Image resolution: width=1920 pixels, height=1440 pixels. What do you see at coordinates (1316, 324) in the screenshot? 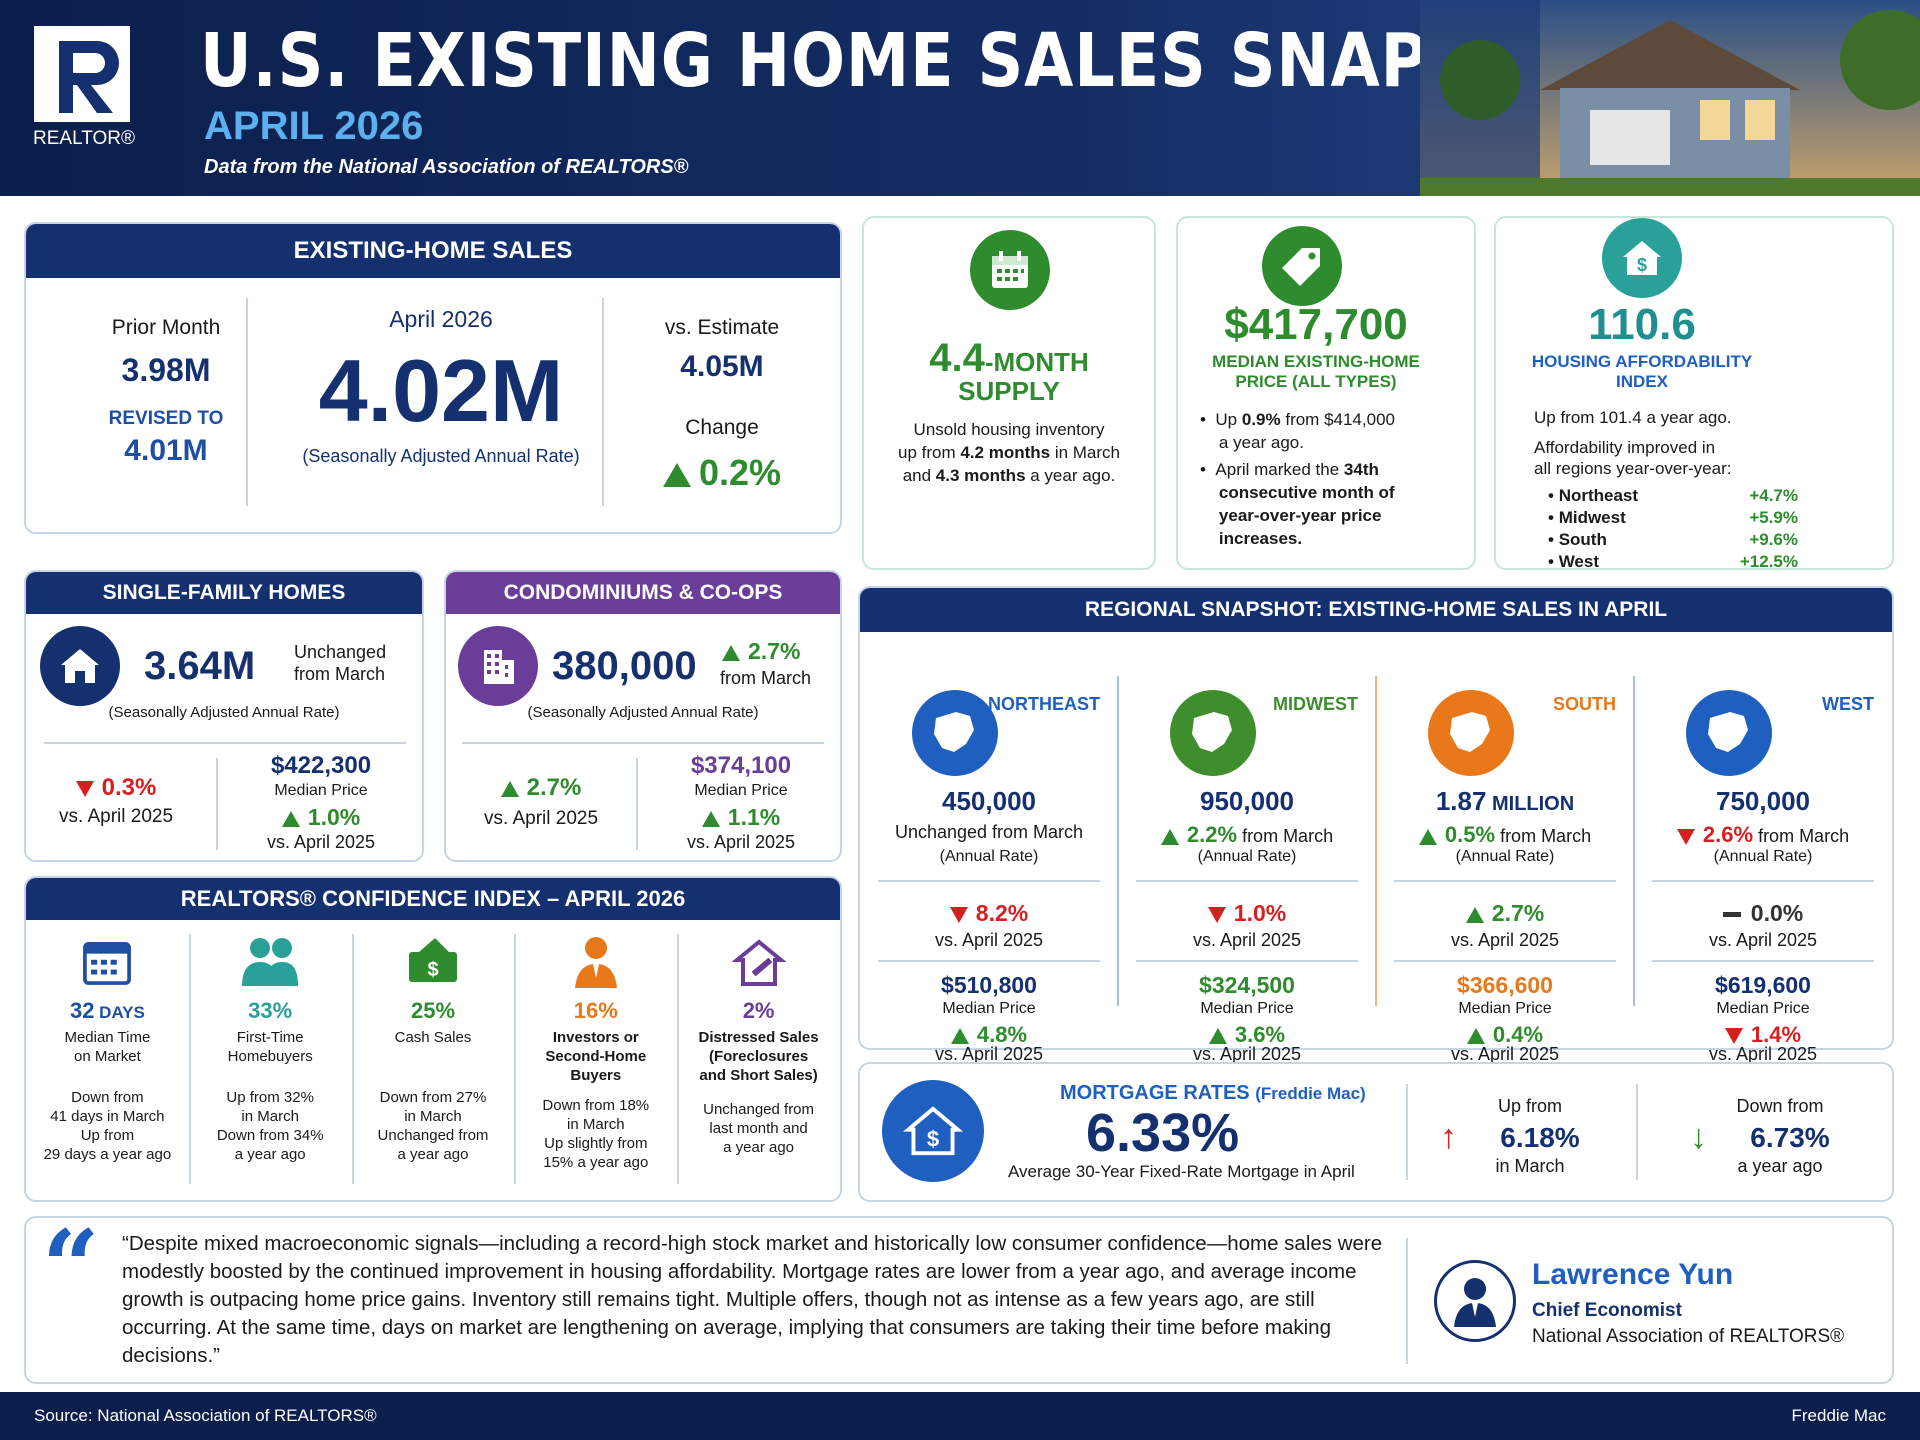
I see `median-price-value: $417,700` at bounding box center [1316, 324].